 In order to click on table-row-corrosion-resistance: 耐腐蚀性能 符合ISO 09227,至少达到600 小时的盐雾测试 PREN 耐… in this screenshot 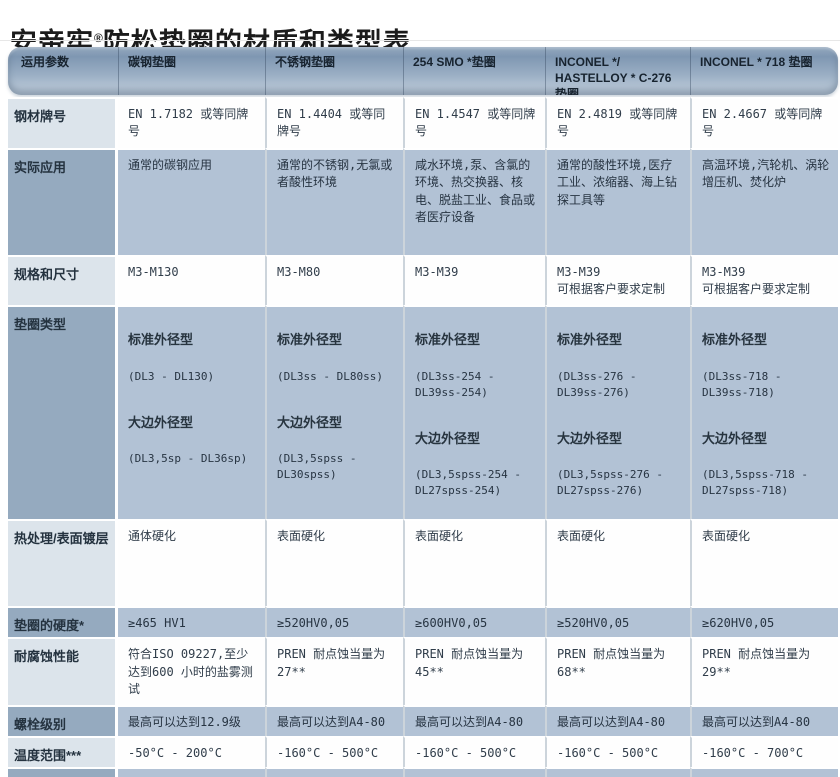, I will do `click(423, 671)`.